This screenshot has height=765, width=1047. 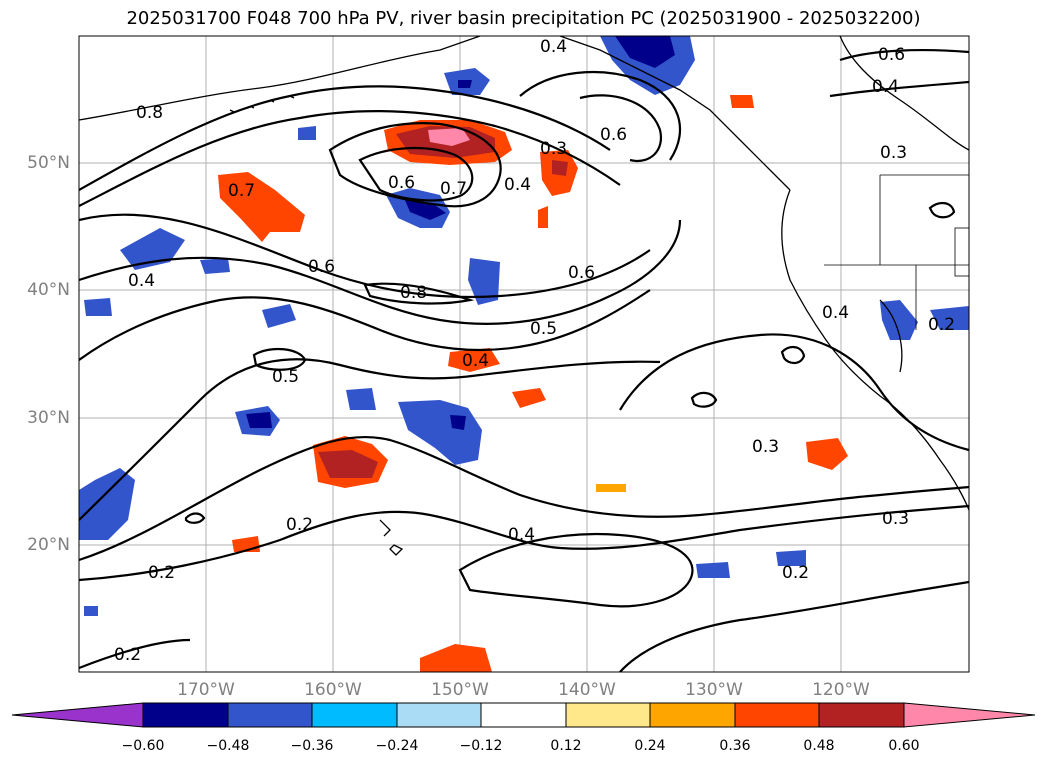 I want to click on colorbar-tick: 0.60, so click(x=904, y=746).